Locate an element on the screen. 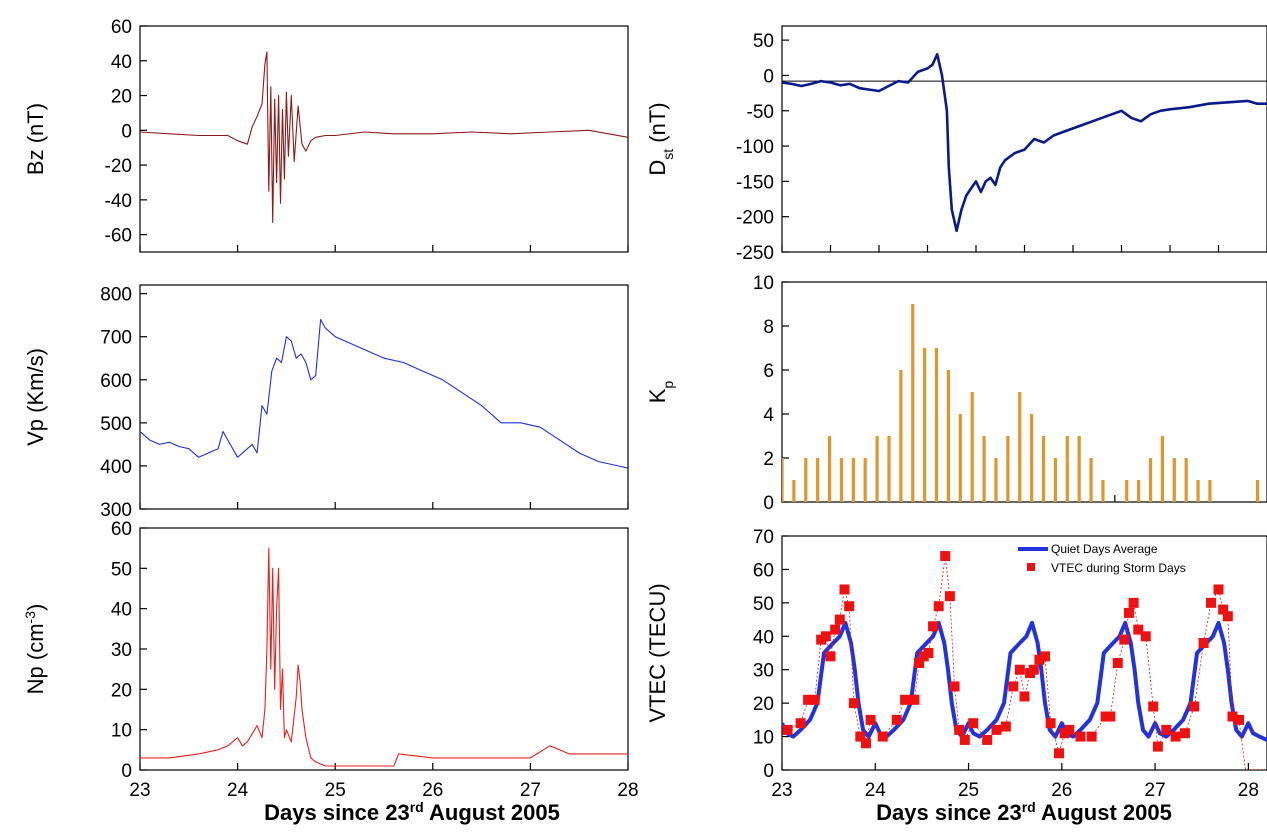 The width and height of the screenshot is (1267, 833). dst-y-tick-label: -200 is located at coordinates (755, 218).